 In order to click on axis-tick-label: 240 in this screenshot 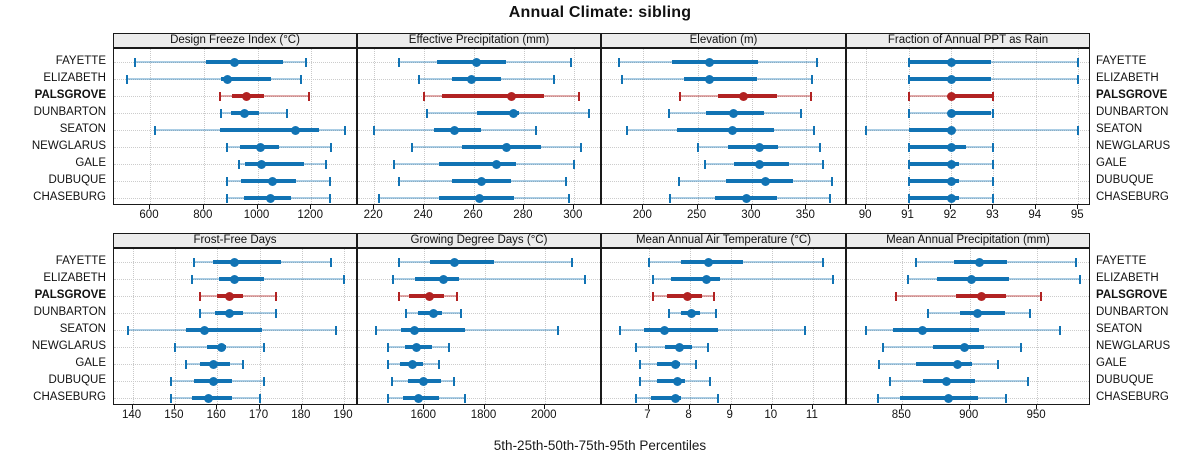, I will do `click(423, 215)`.